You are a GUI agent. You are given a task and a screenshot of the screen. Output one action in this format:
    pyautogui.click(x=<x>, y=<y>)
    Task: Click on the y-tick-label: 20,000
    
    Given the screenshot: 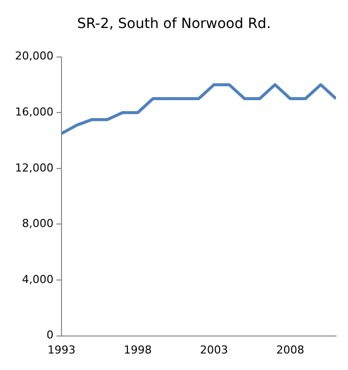 What is the action you would take?
    pyautogui.click(x=34, y=56)
    